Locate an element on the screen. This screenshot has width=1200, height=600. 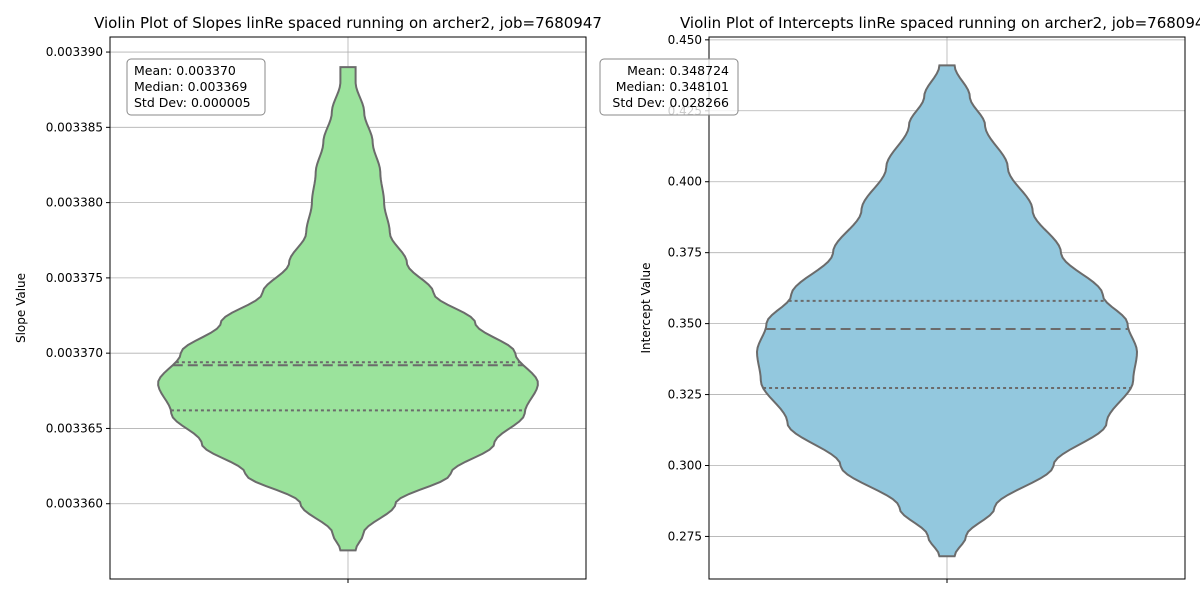
y-tick-label: 0.003385 is located at coordinates (74, 127).